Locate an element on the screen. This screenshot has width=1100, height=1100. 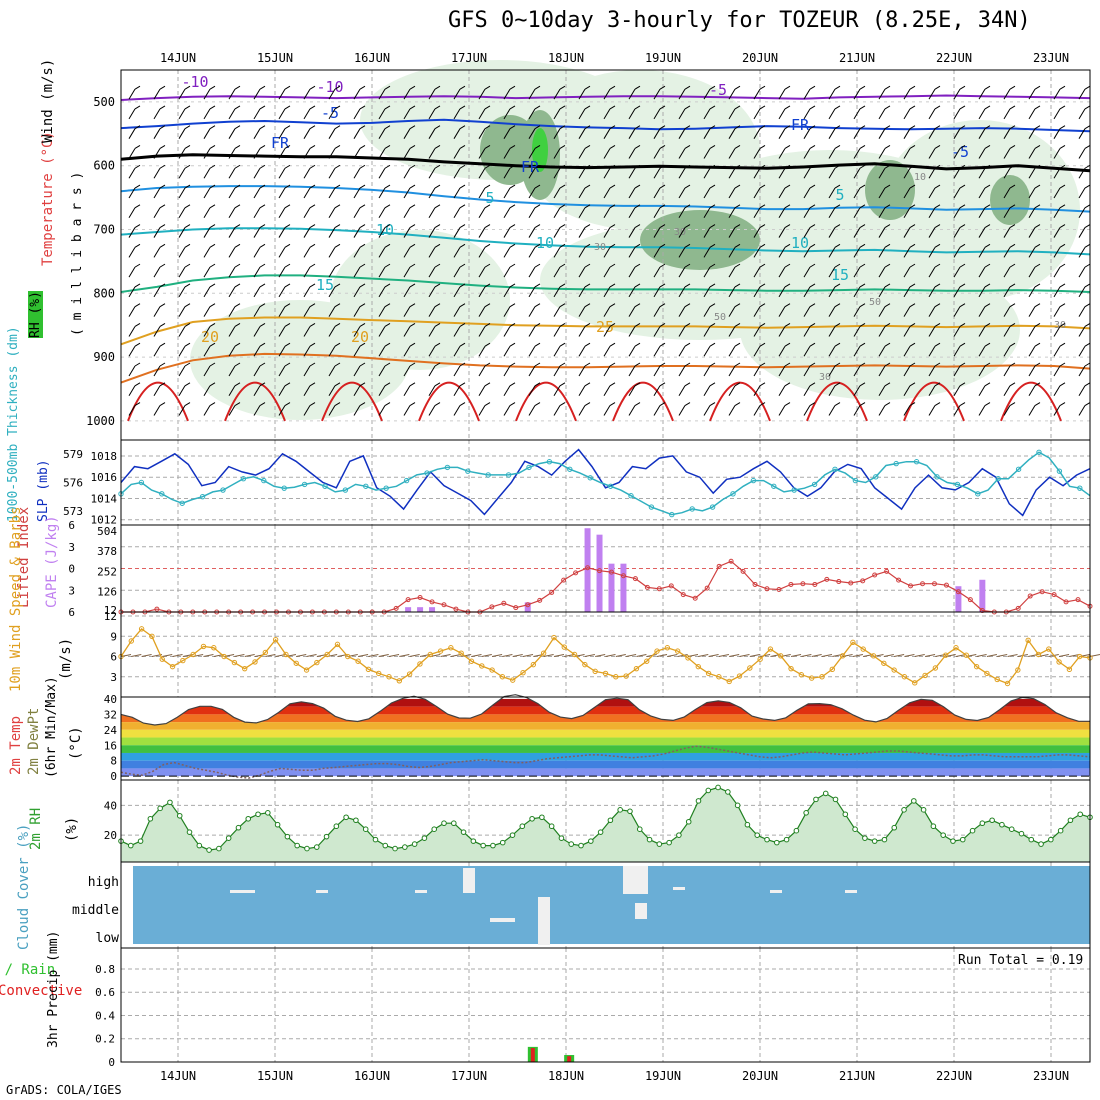
upper-xtick-1: 15JUN is located at coordinates (275, 58).